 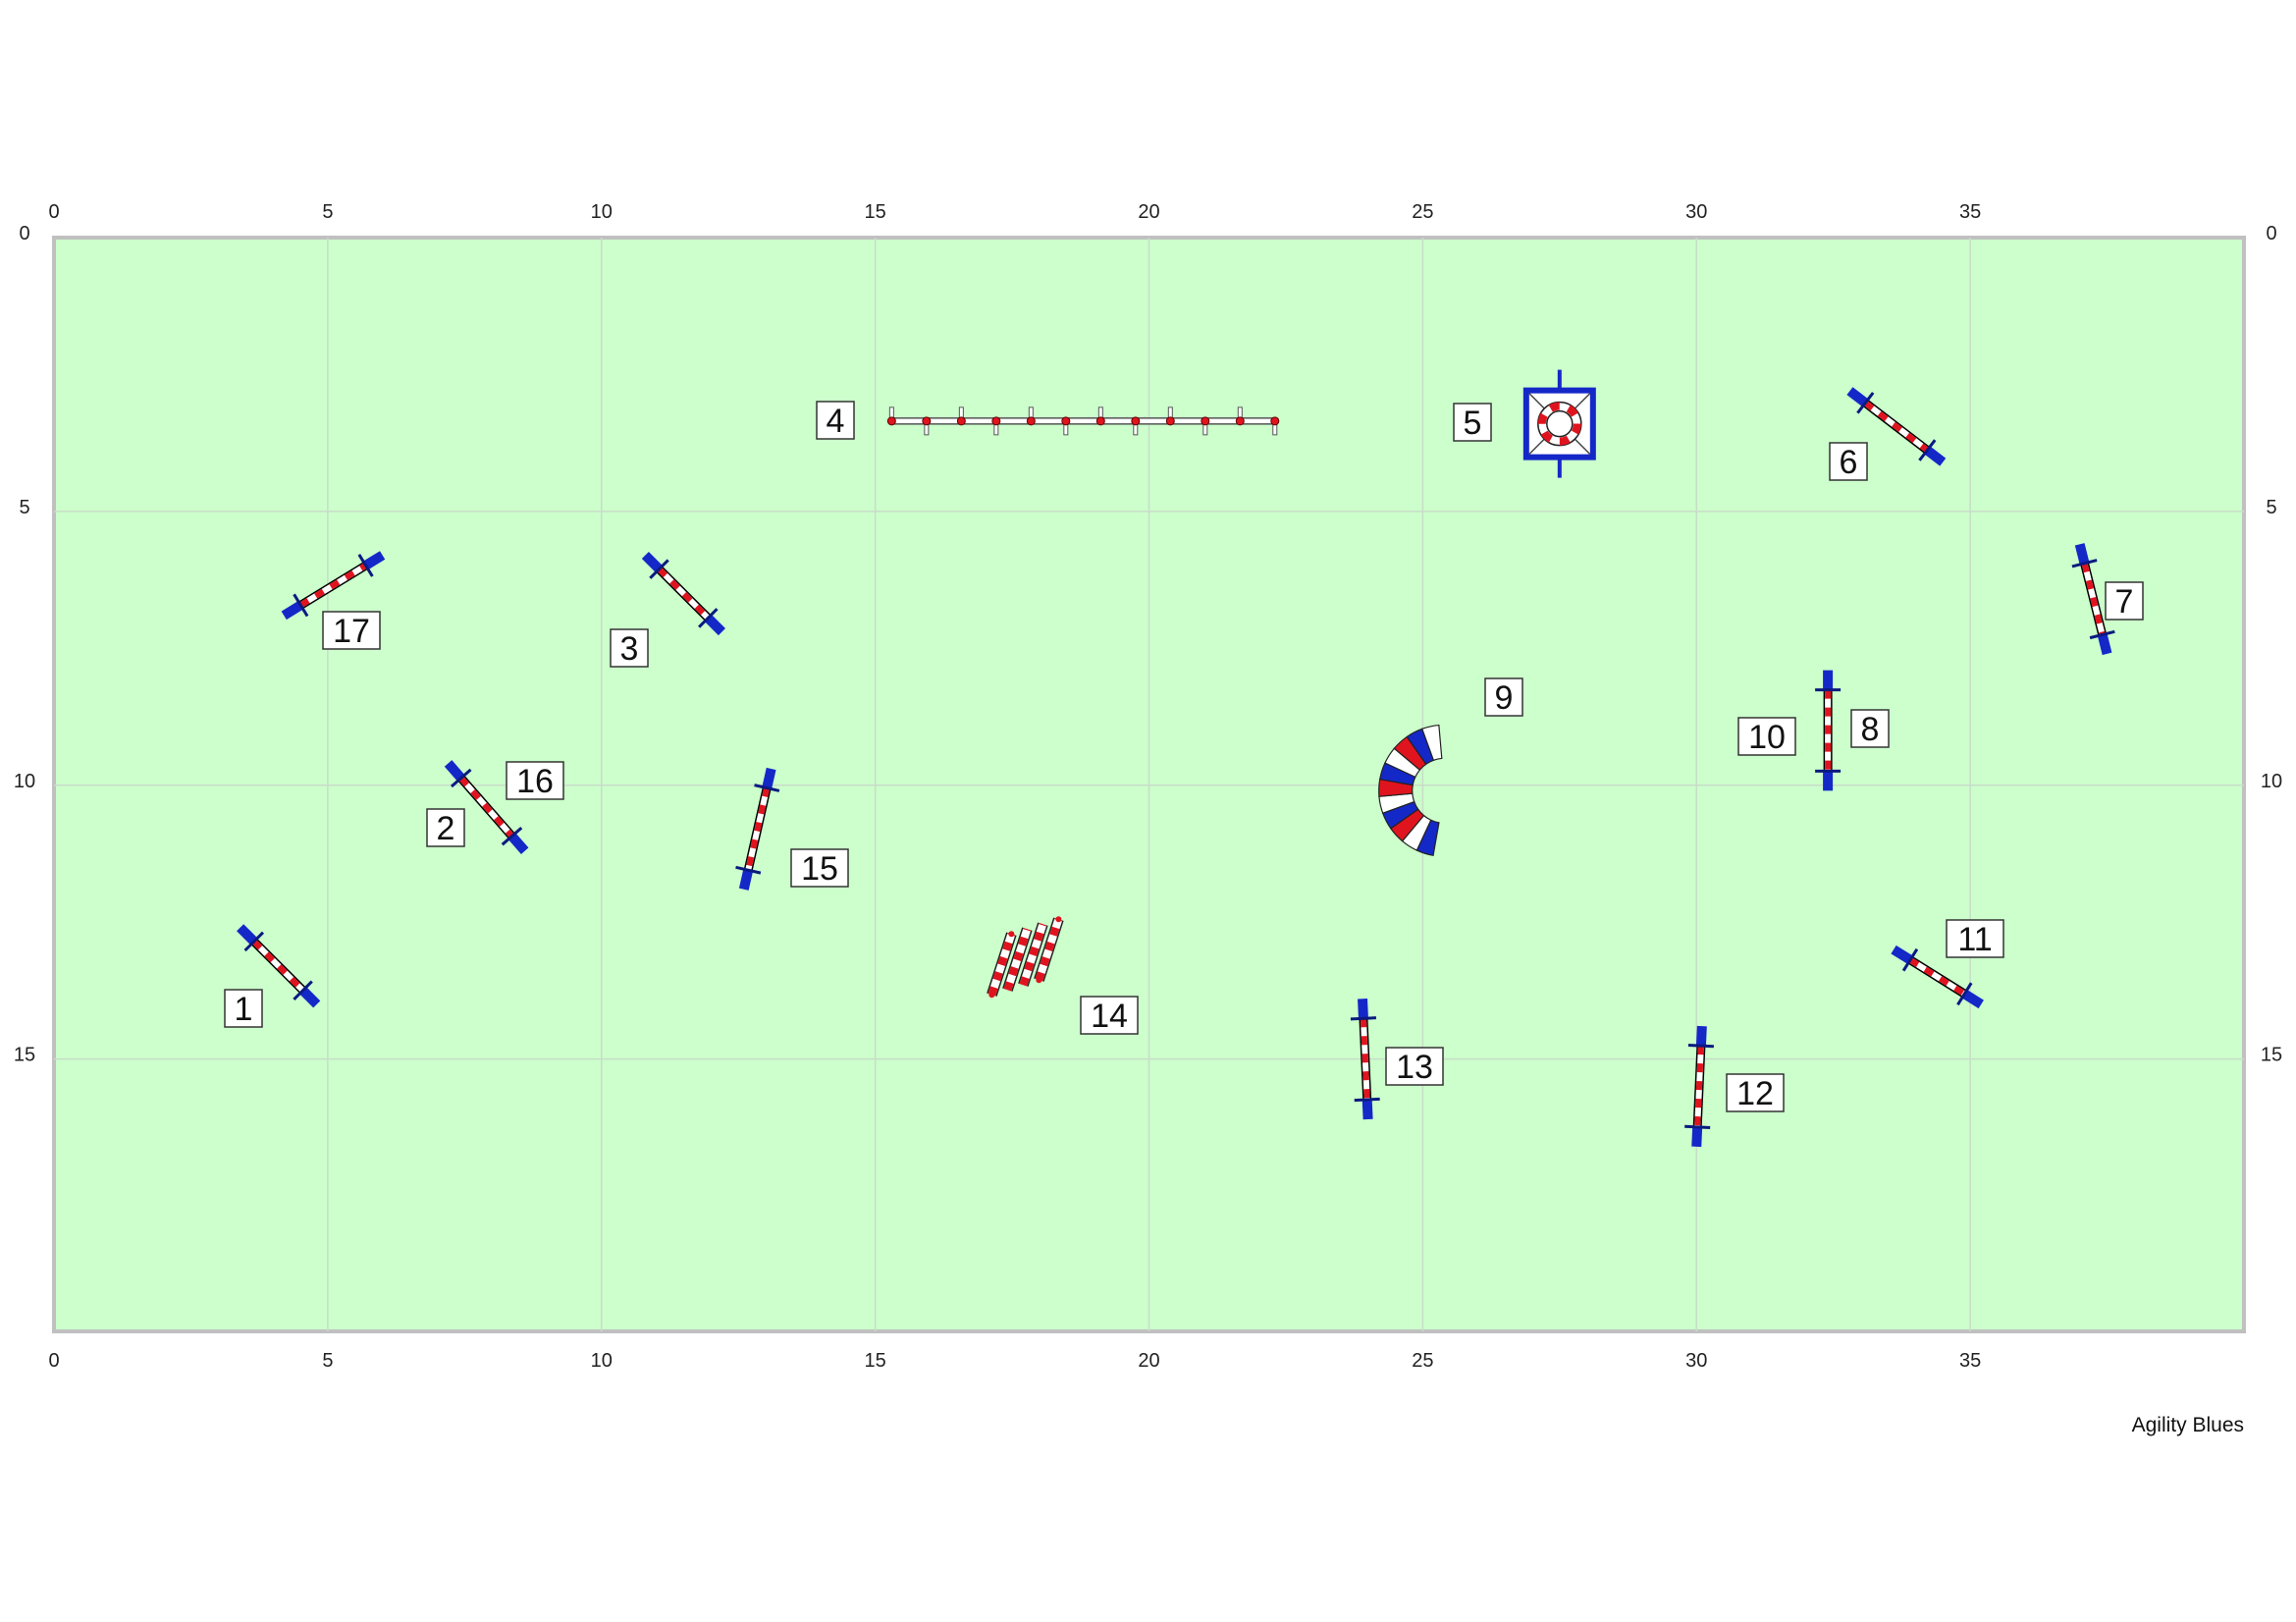 I want to click on x-tick-label-bottom: 10, so click(x=602, y=1361).